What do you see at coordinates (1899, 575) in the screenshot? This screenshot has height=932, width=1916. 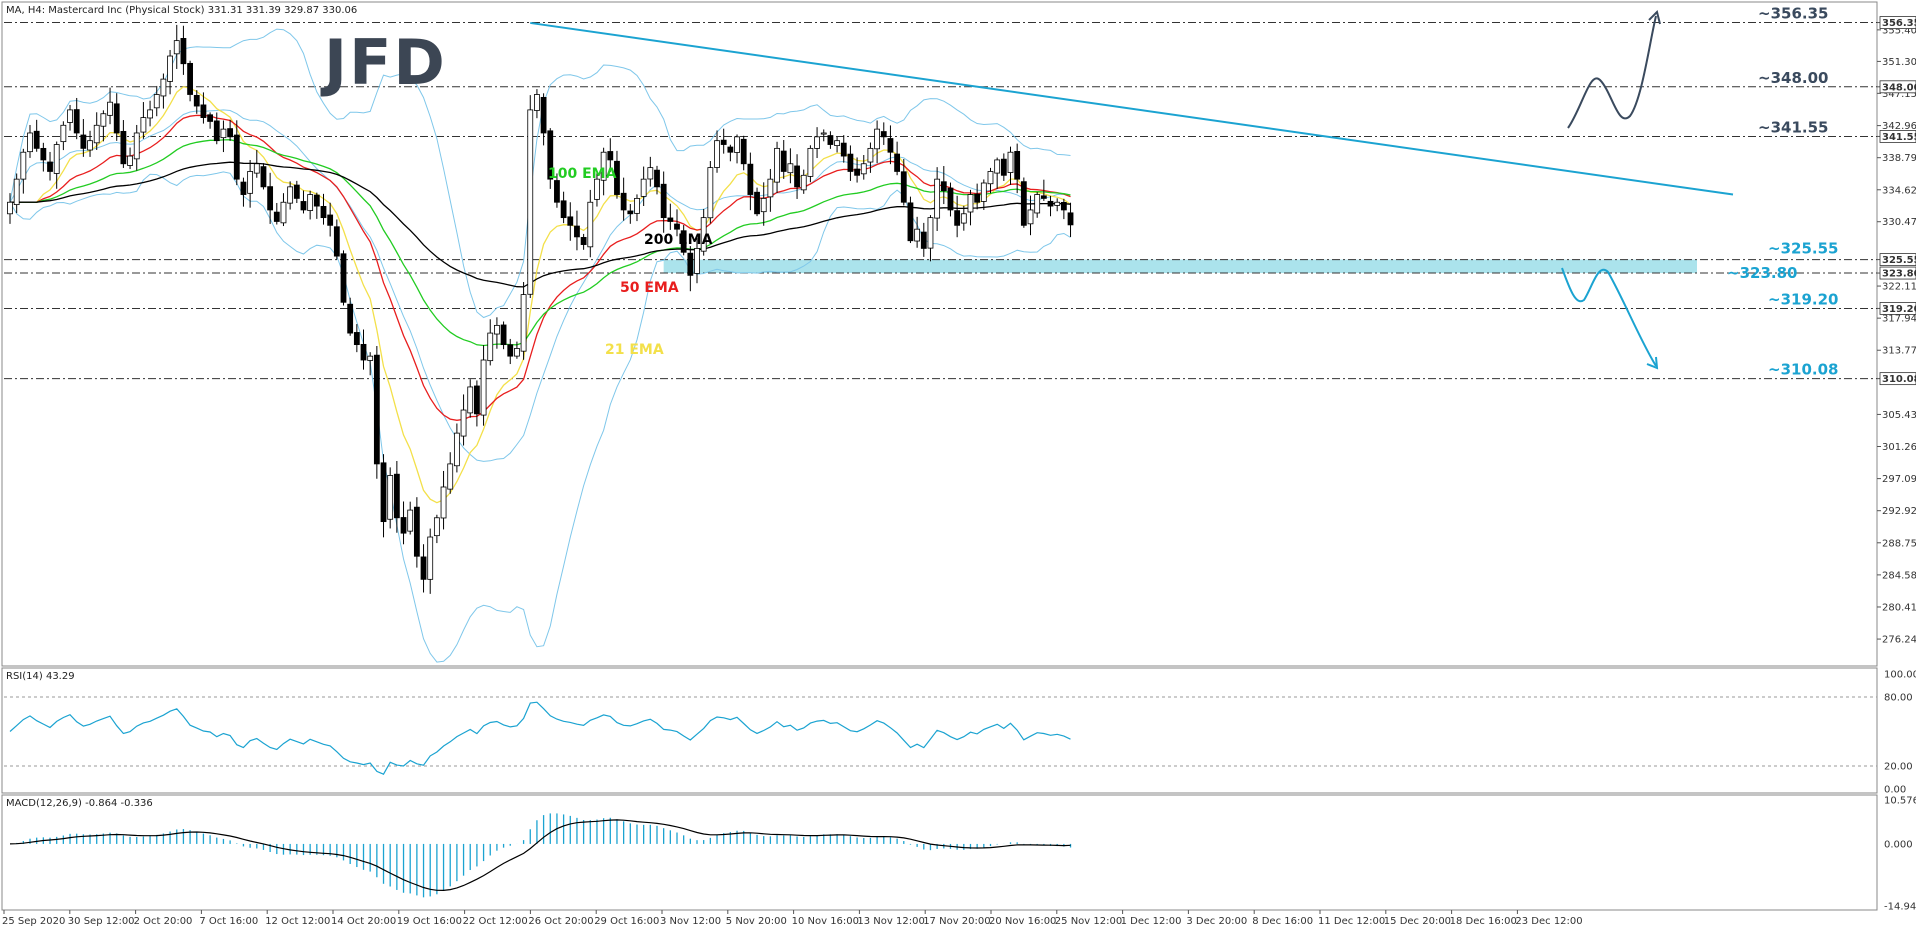 I see `y-tick-label: 284.58` at bounding box center [1899, 575].